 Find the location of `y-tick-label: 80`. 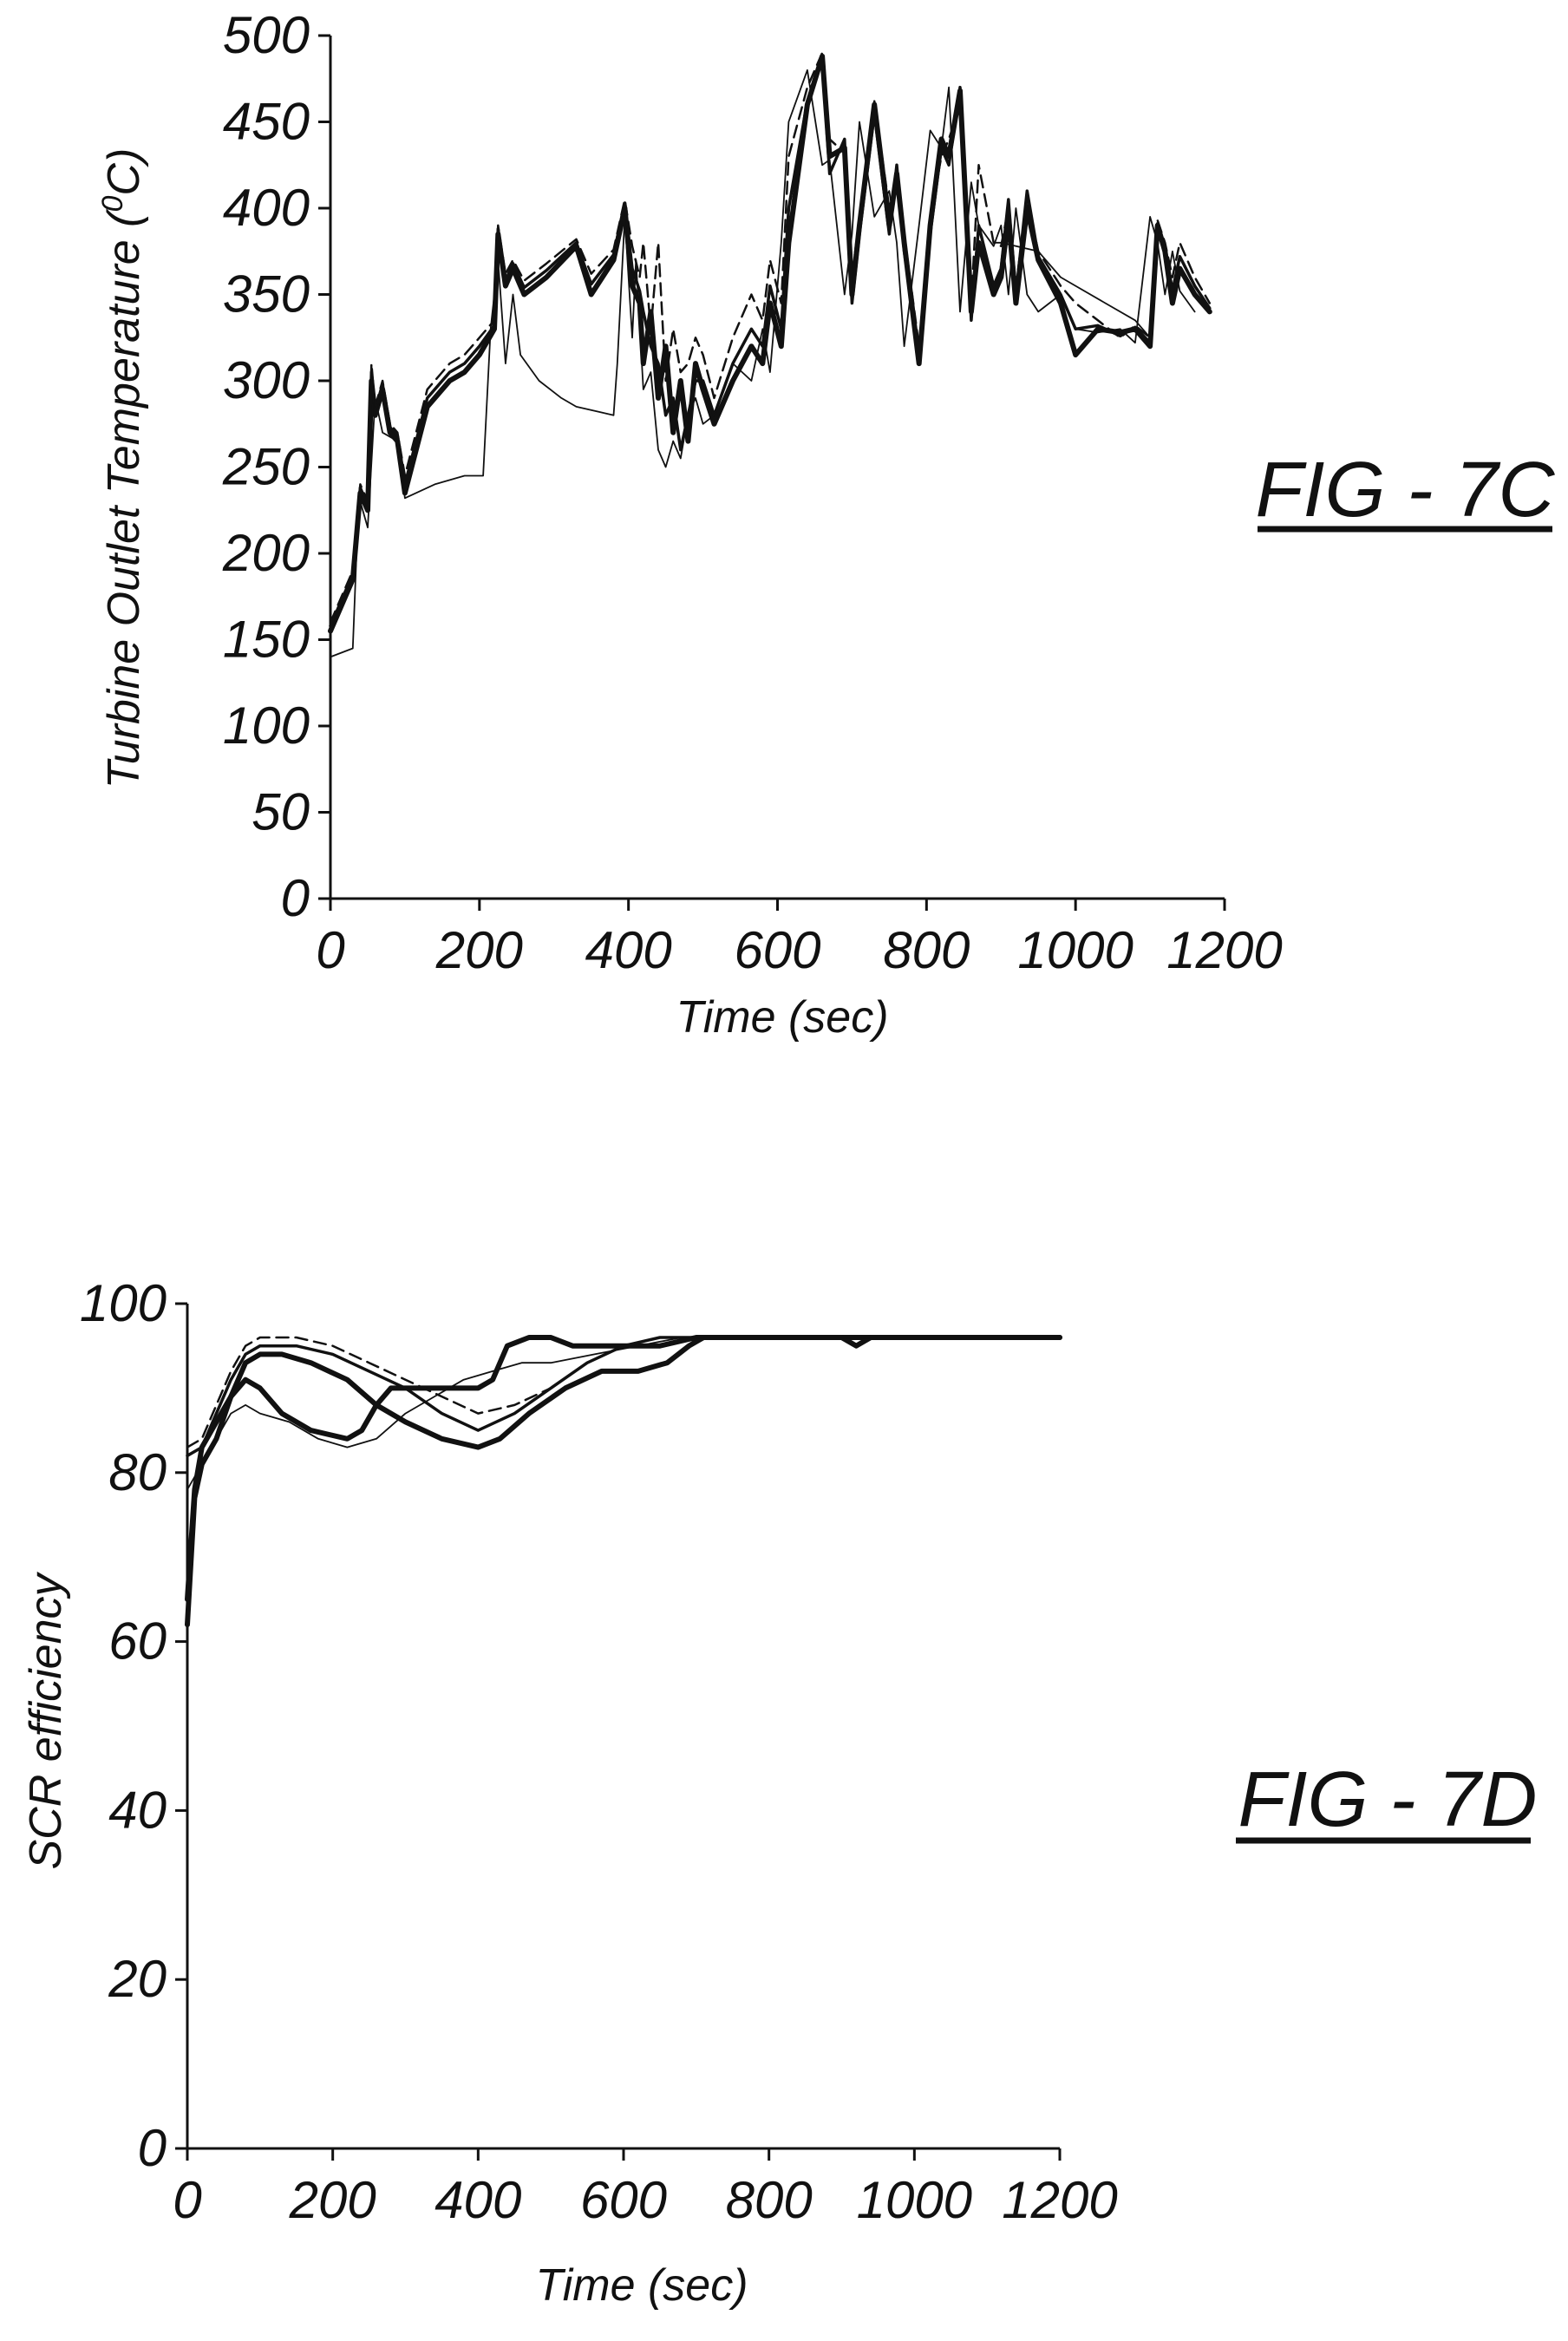

y-tick-label: 80 is located at coordinates (138, 1472).